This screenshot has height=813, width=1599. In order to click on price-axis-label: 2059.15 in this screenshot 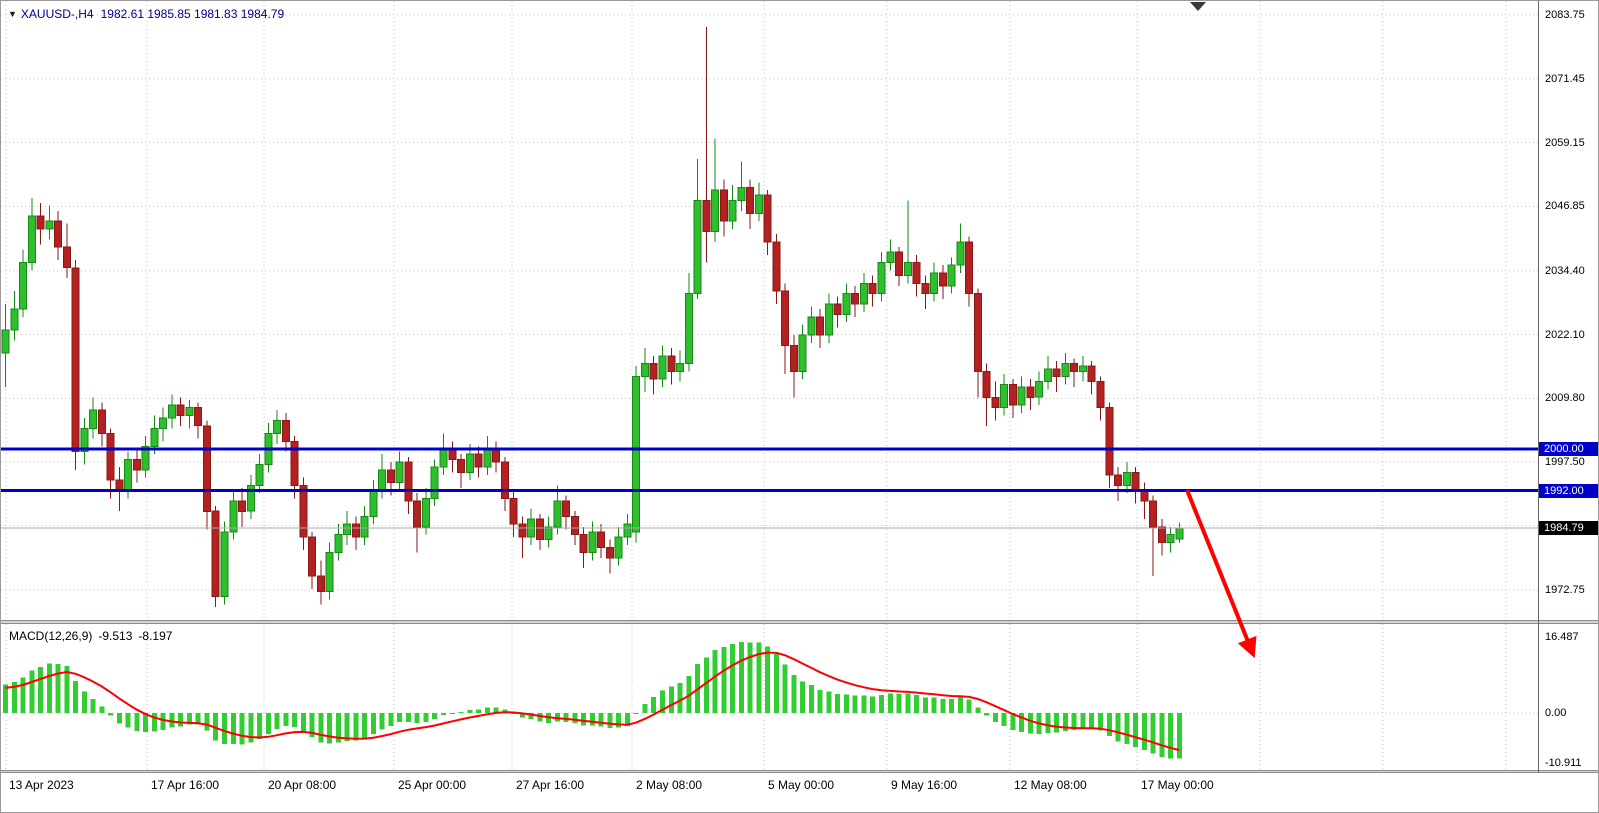, I will do `click(1565, 143)`.